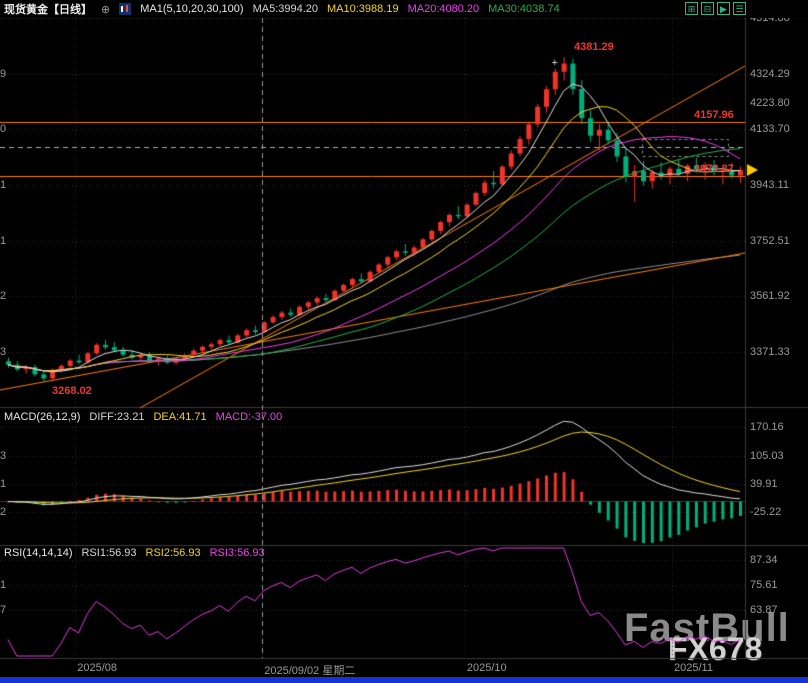  Describe the element at coordinates (48, 10) in the screenshot. I see `symbol-title: 现货黄金【日线】` at that location.